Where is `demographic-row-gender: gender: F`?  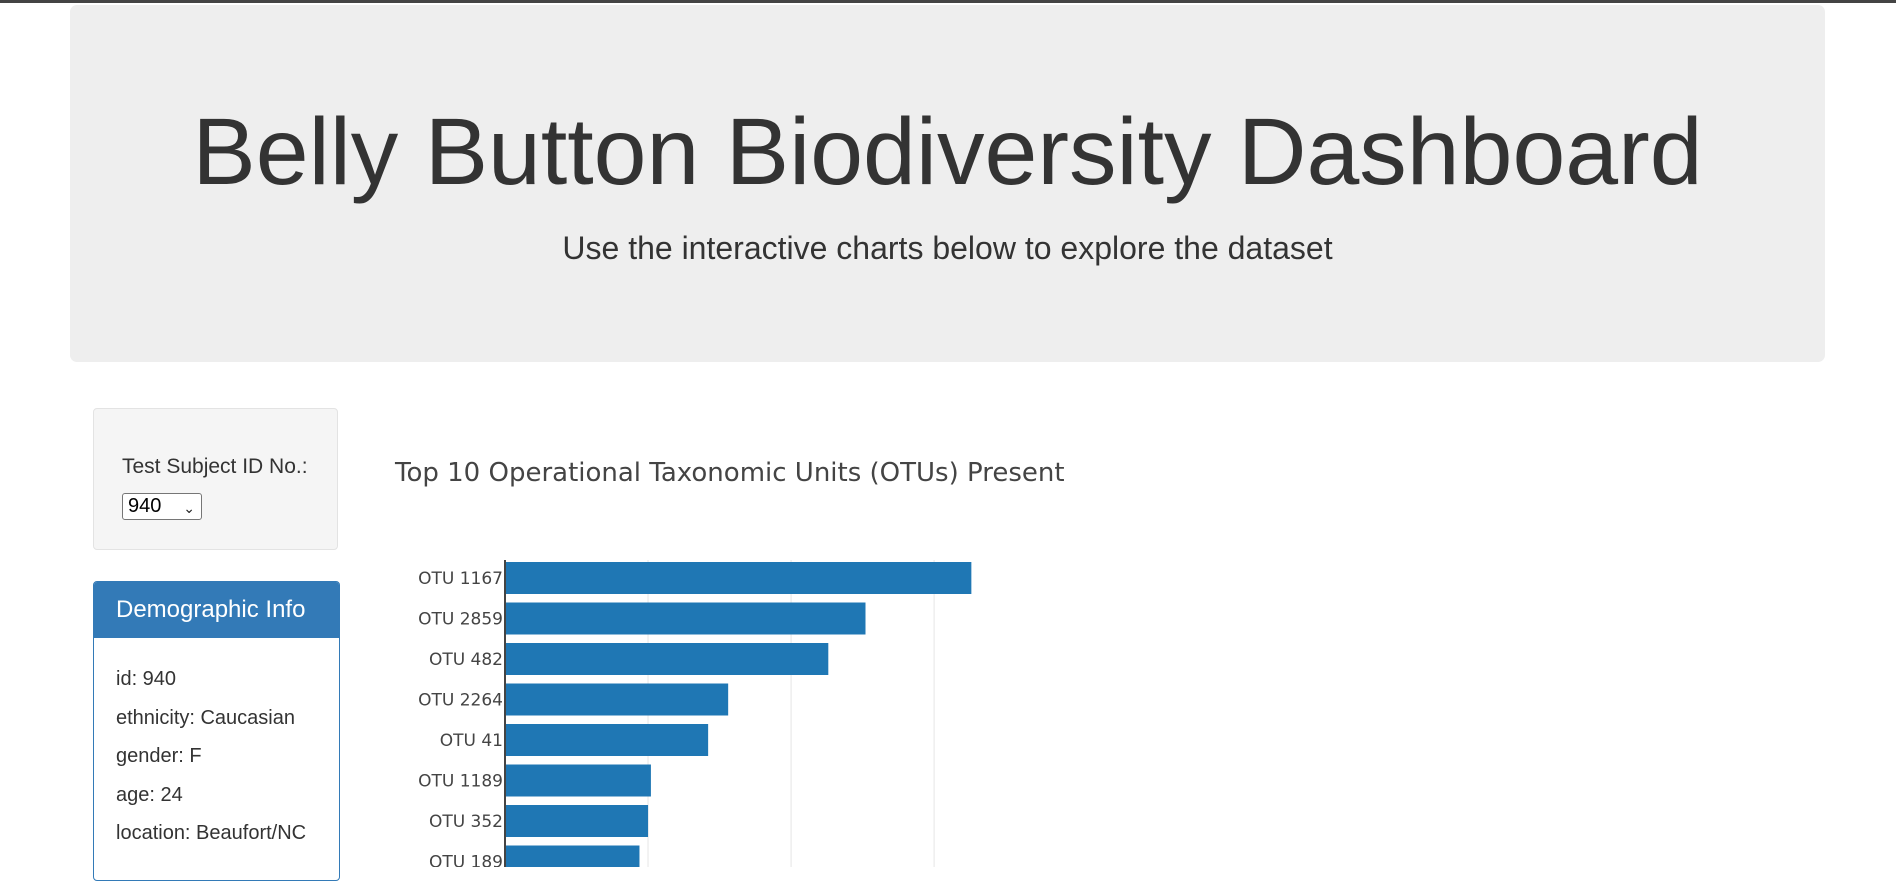 demographic-row-gender: gender: F is located at coordinates (159, 756).